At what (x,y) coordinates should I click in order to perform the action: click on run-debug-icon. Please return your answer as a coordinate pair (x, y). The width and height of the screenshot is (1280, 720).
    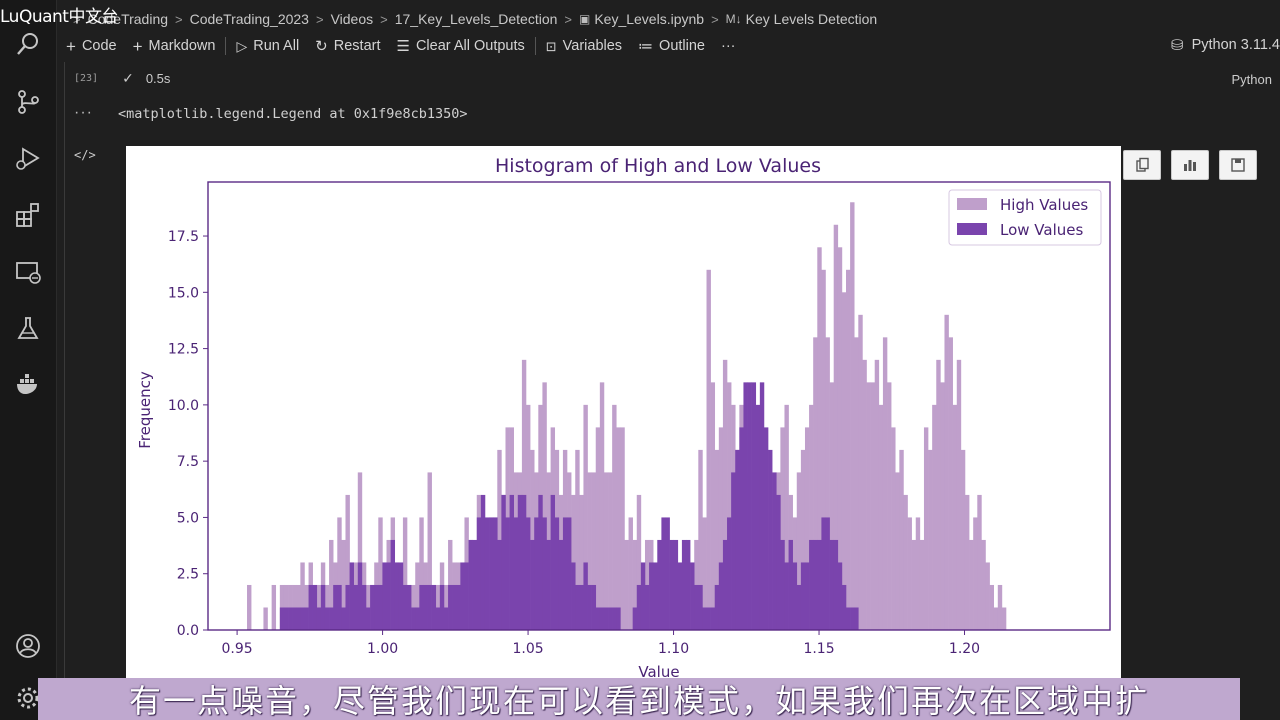
    Looking at the image, I should click on (28, 158).